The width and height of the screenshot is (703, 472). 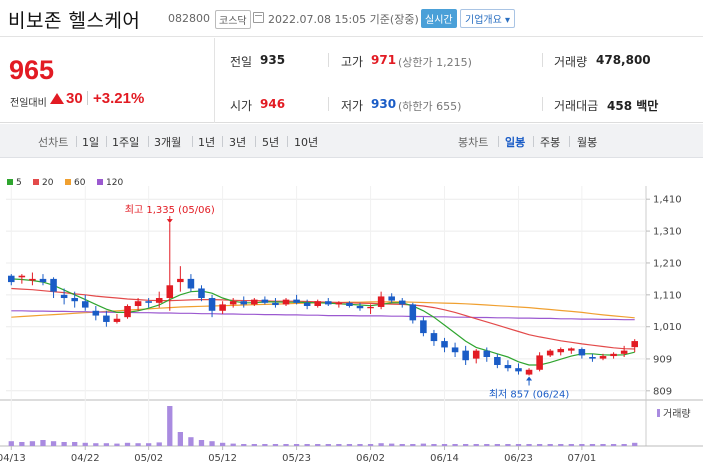 What do you see at coordinates (189, 18) in the screenshot?
I see `stock-code: 082800` at bounding box center [189, 18].